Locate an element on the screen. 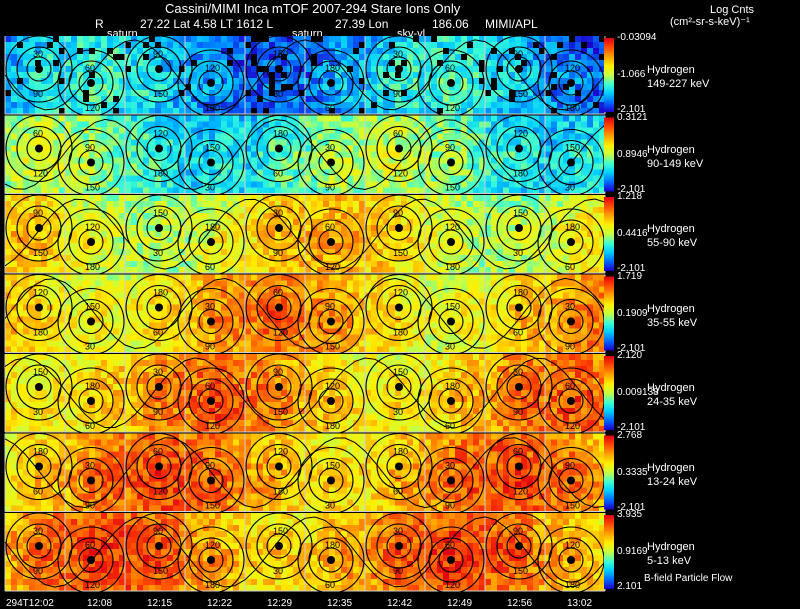  colorbar-min-1: -2.101 is located at coordinates (631, 109).